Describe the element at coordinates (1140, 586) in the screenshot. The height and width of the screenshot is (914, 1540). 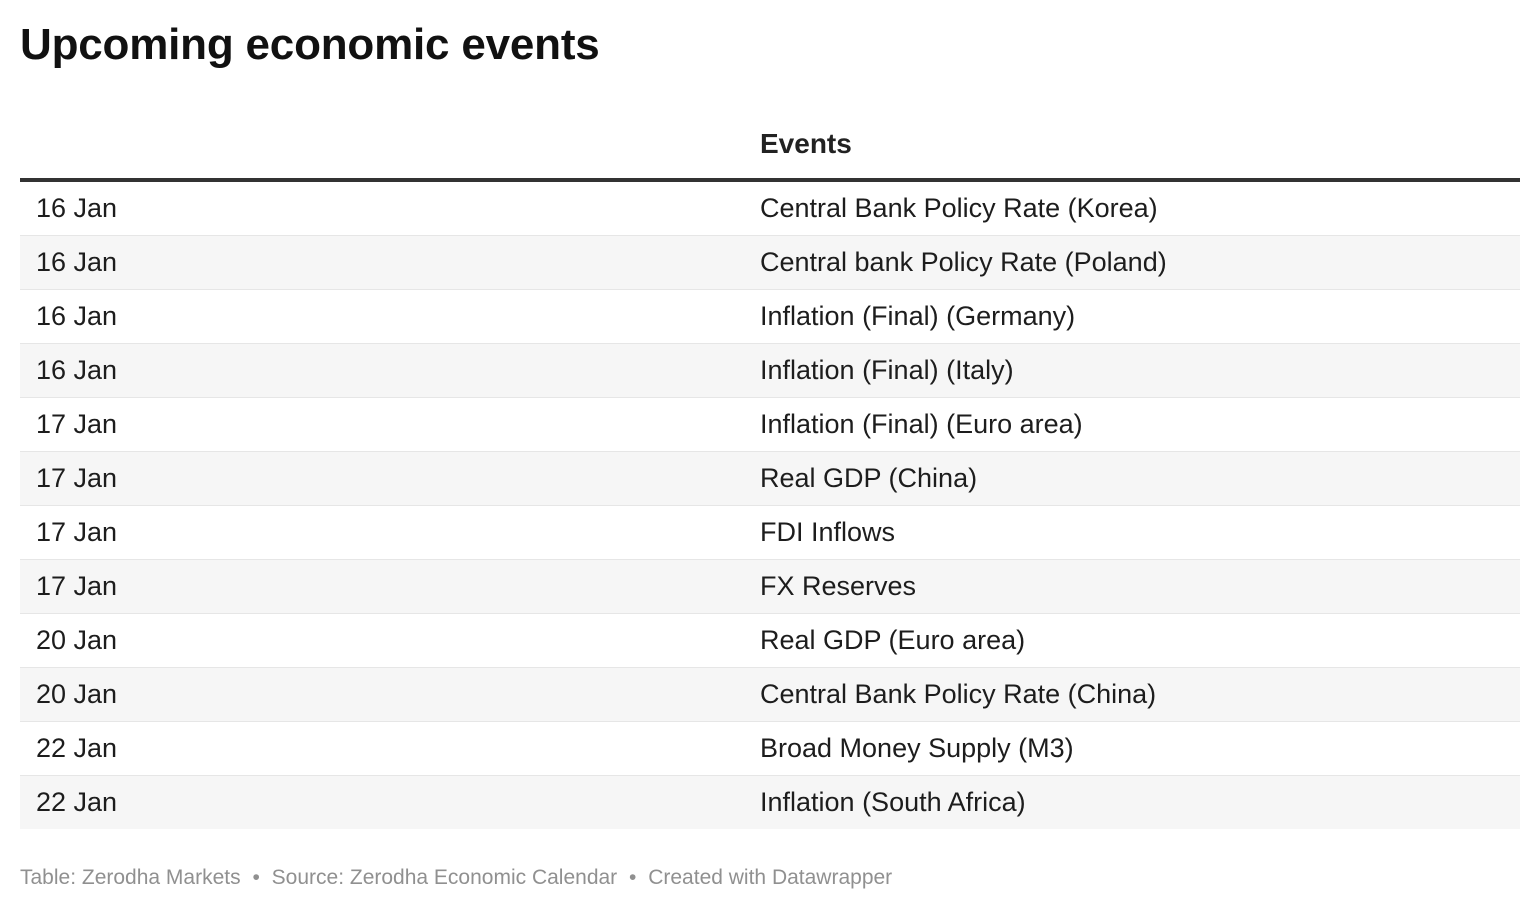
I see `event-cell: FX Reserves` at that location.